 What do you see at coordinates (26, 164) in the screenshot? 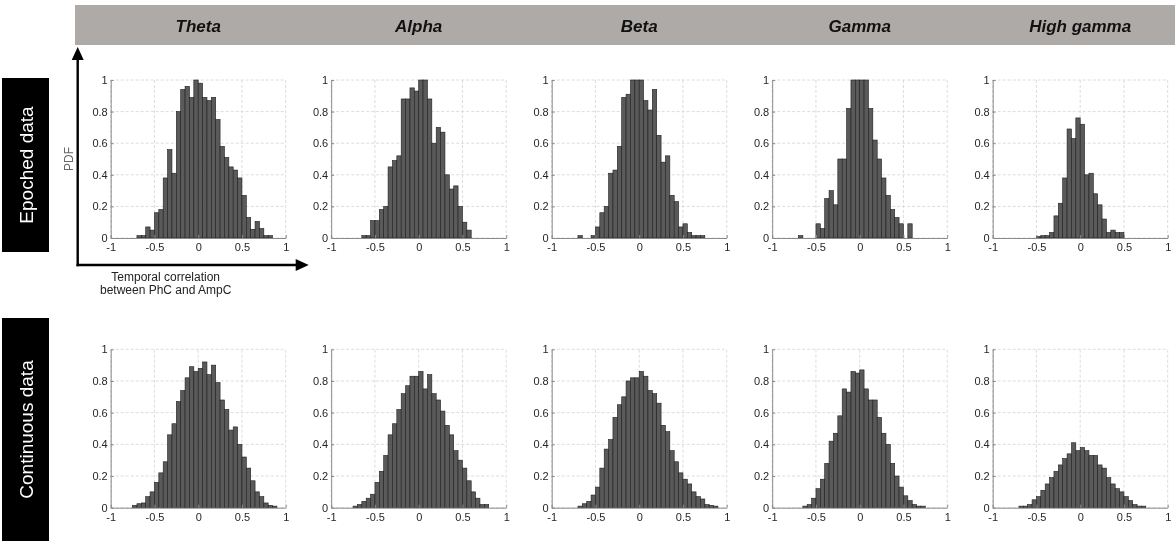
I see `text: Epoched data` at bounding box center [26, 164].